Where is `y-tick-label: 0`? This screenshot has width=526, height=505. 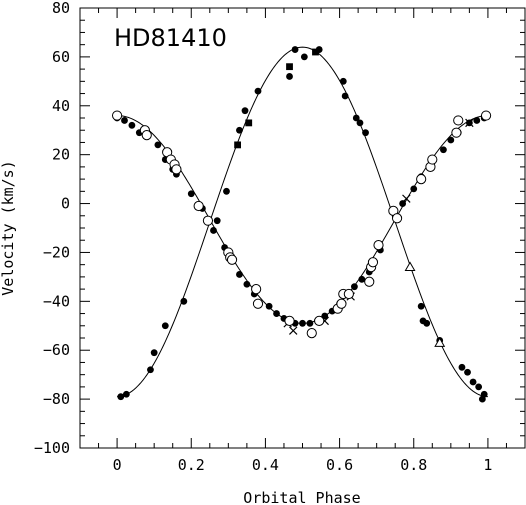
y-tick-label: 0 is located at coordinates (65, 204).